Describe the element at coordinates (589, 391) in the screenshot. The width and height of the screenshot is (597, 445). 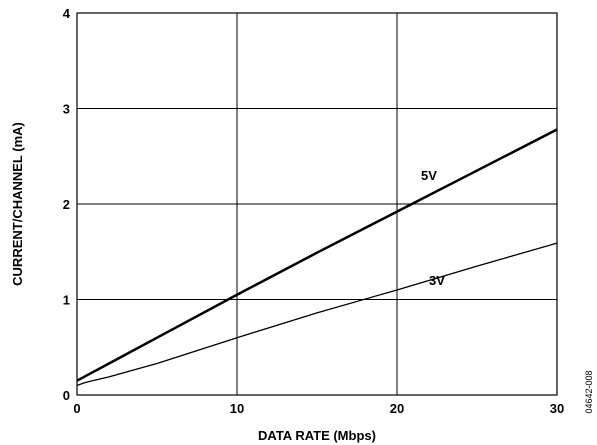
I see `figure-id: 04642-008` at that location.